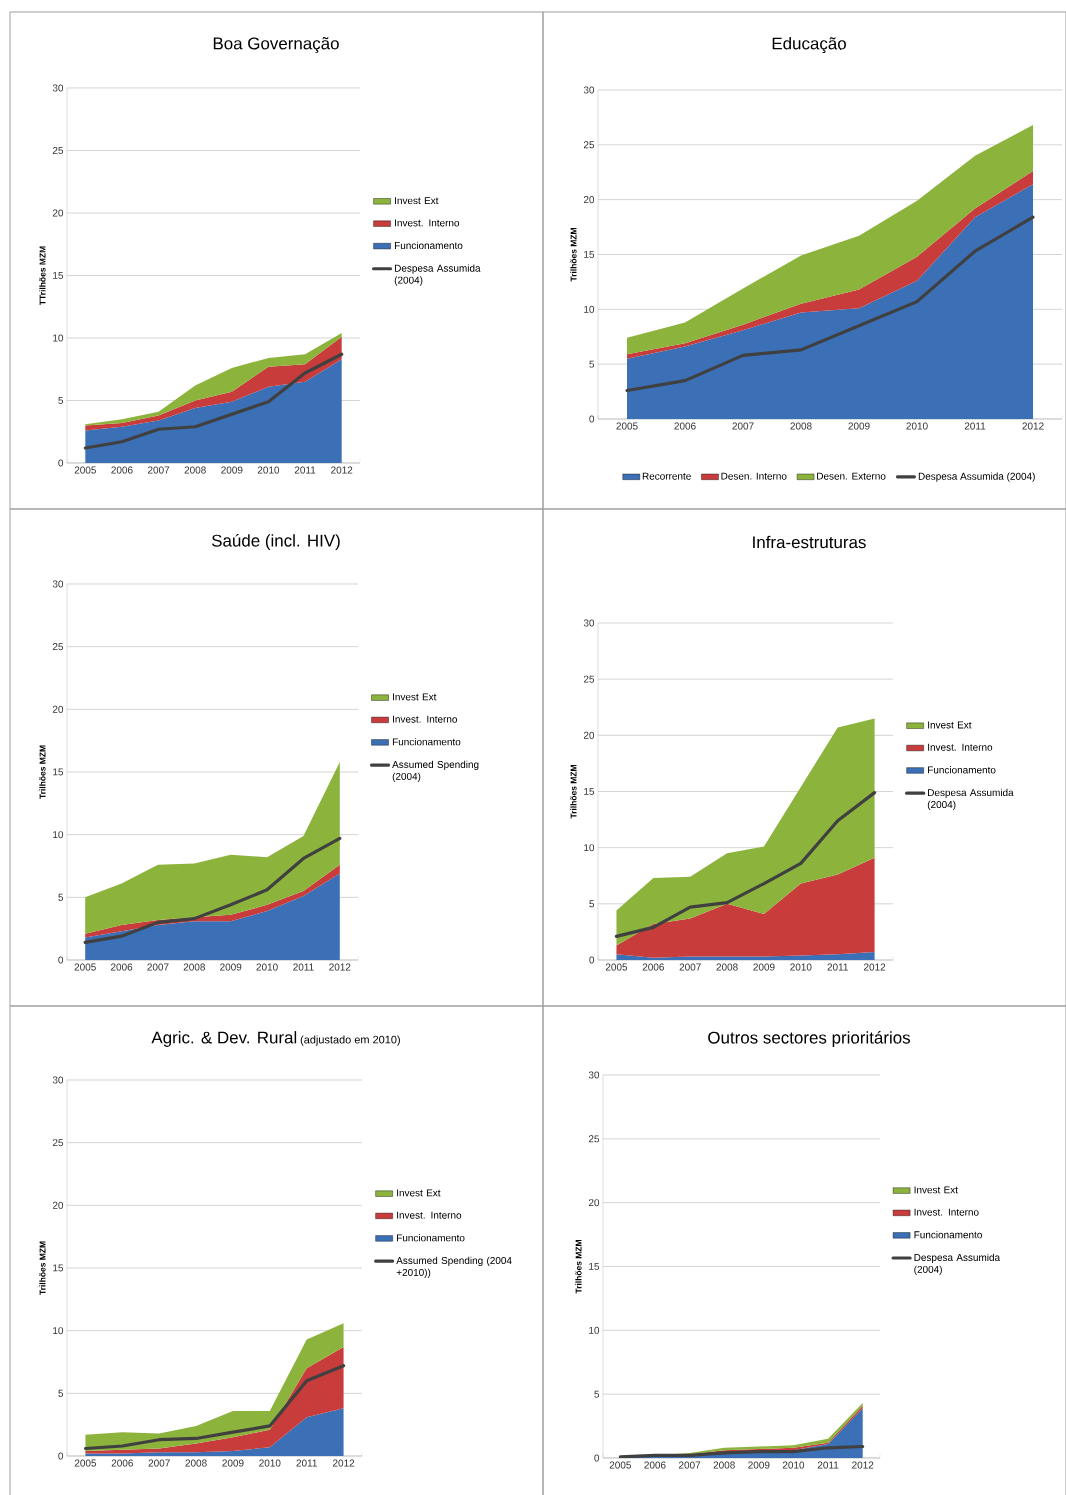 Image resolution: width=1066 pixels, height=1495 pixels. I want to click on chart-title: Agric. & Dev. Rural, so click(224, 1039).